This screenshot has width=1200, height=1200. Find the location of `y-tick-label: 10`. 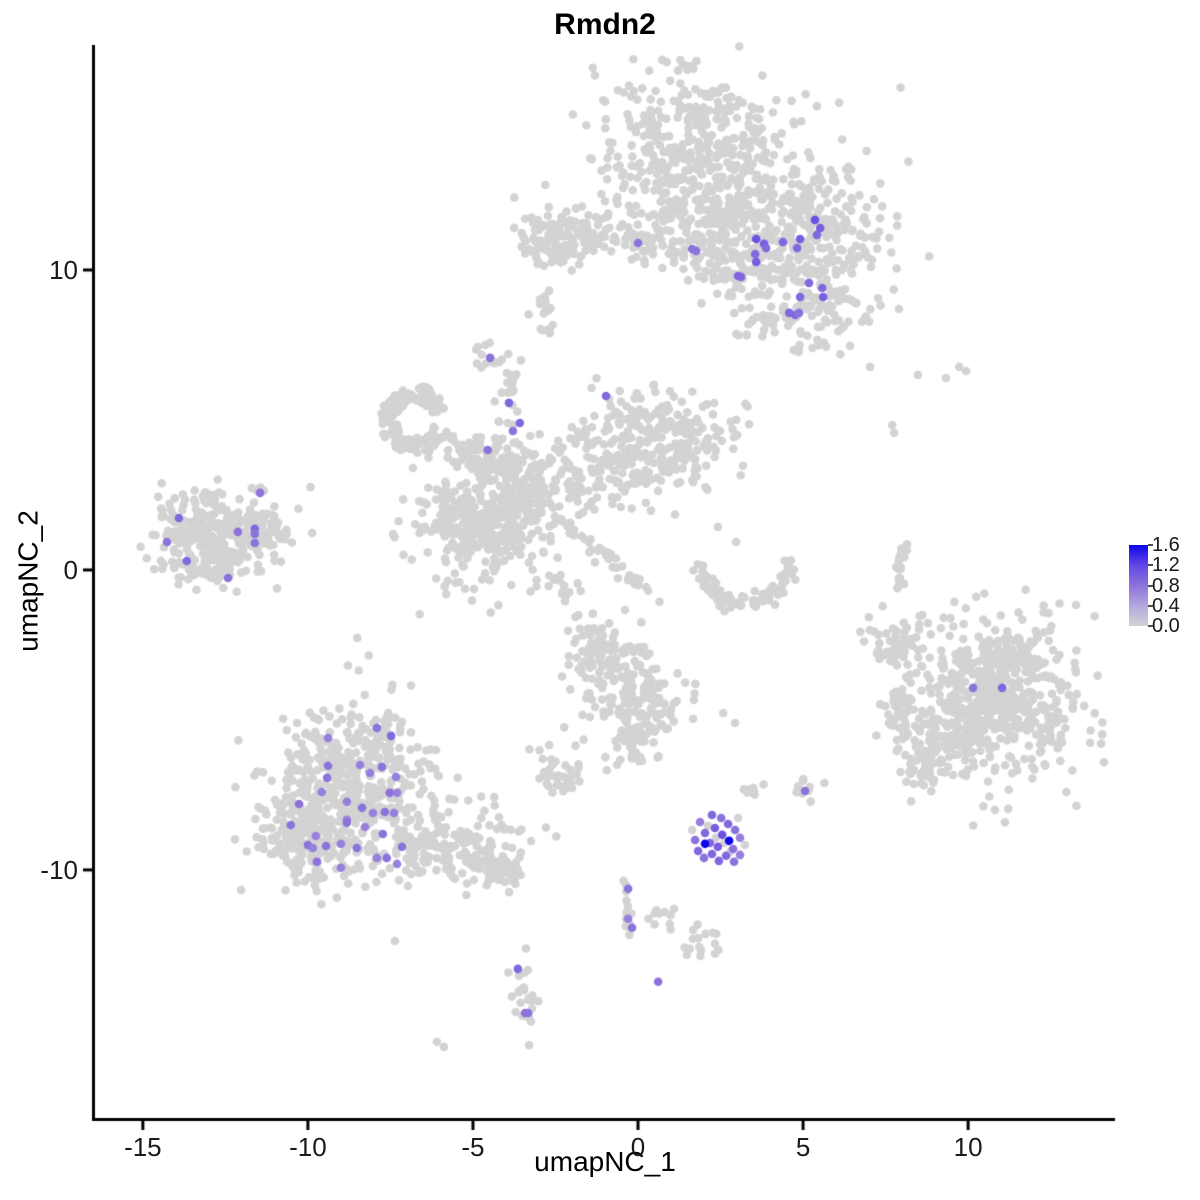

y-tick-label: 10 is located at coordinates (63, 269).